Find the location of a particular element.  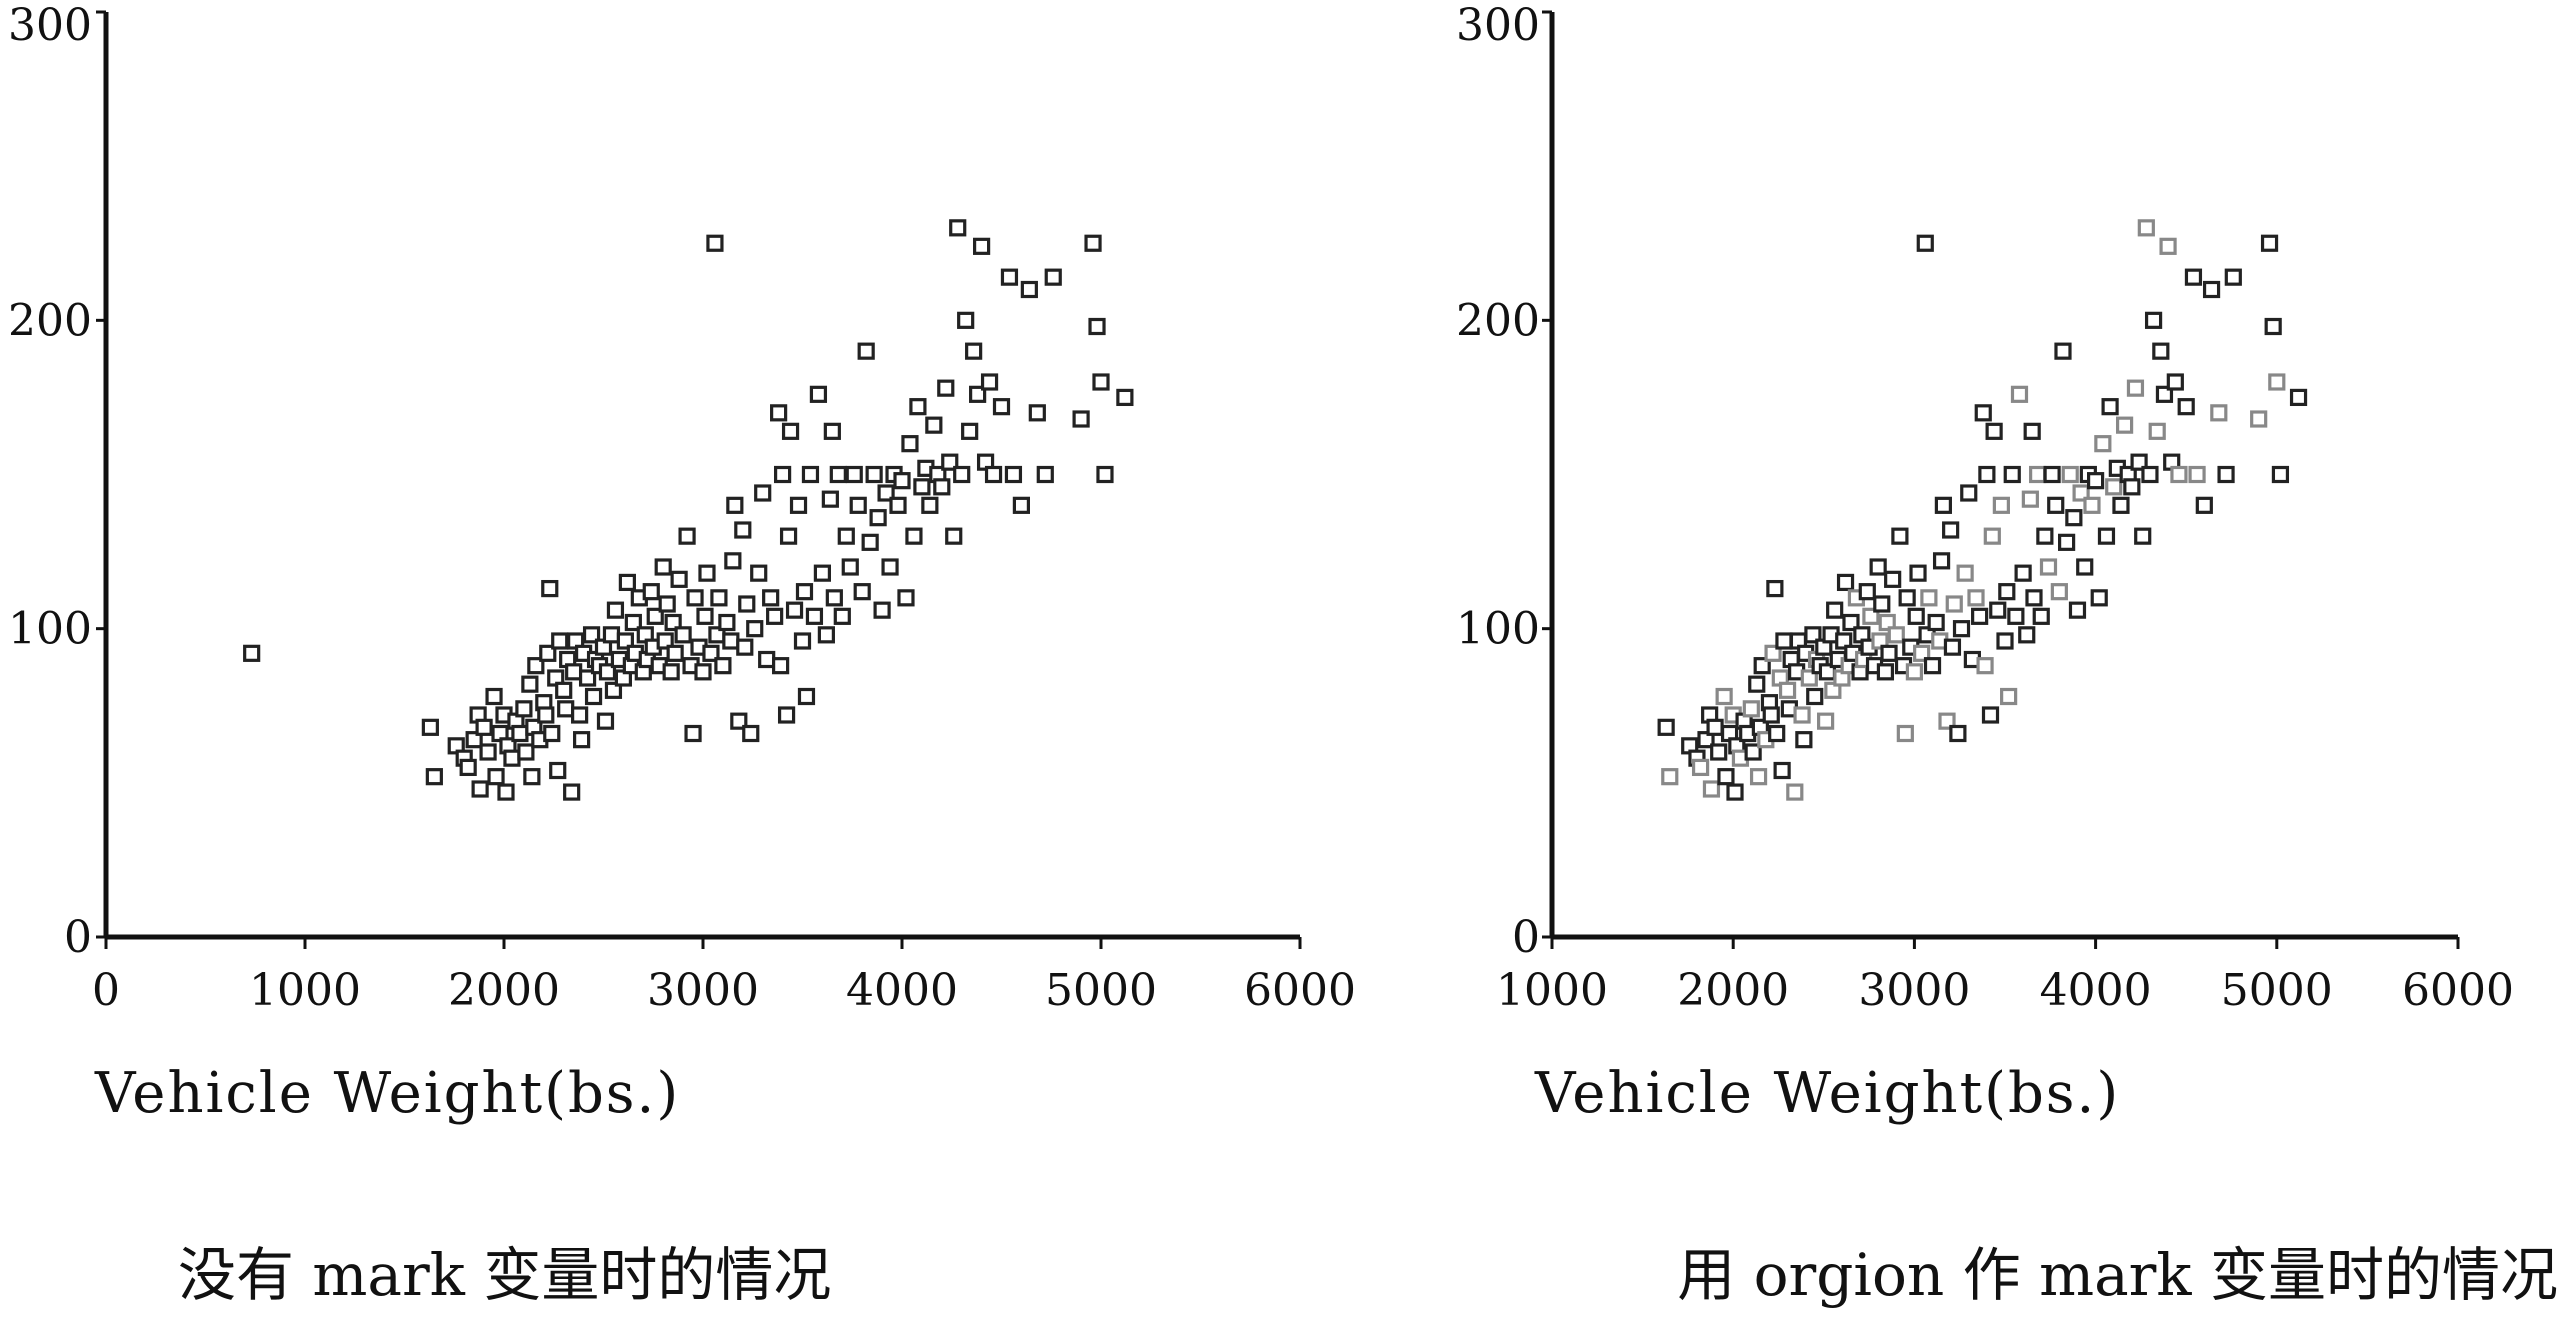

x-tick-label: 6000 is located at coordinates (2458, 990).